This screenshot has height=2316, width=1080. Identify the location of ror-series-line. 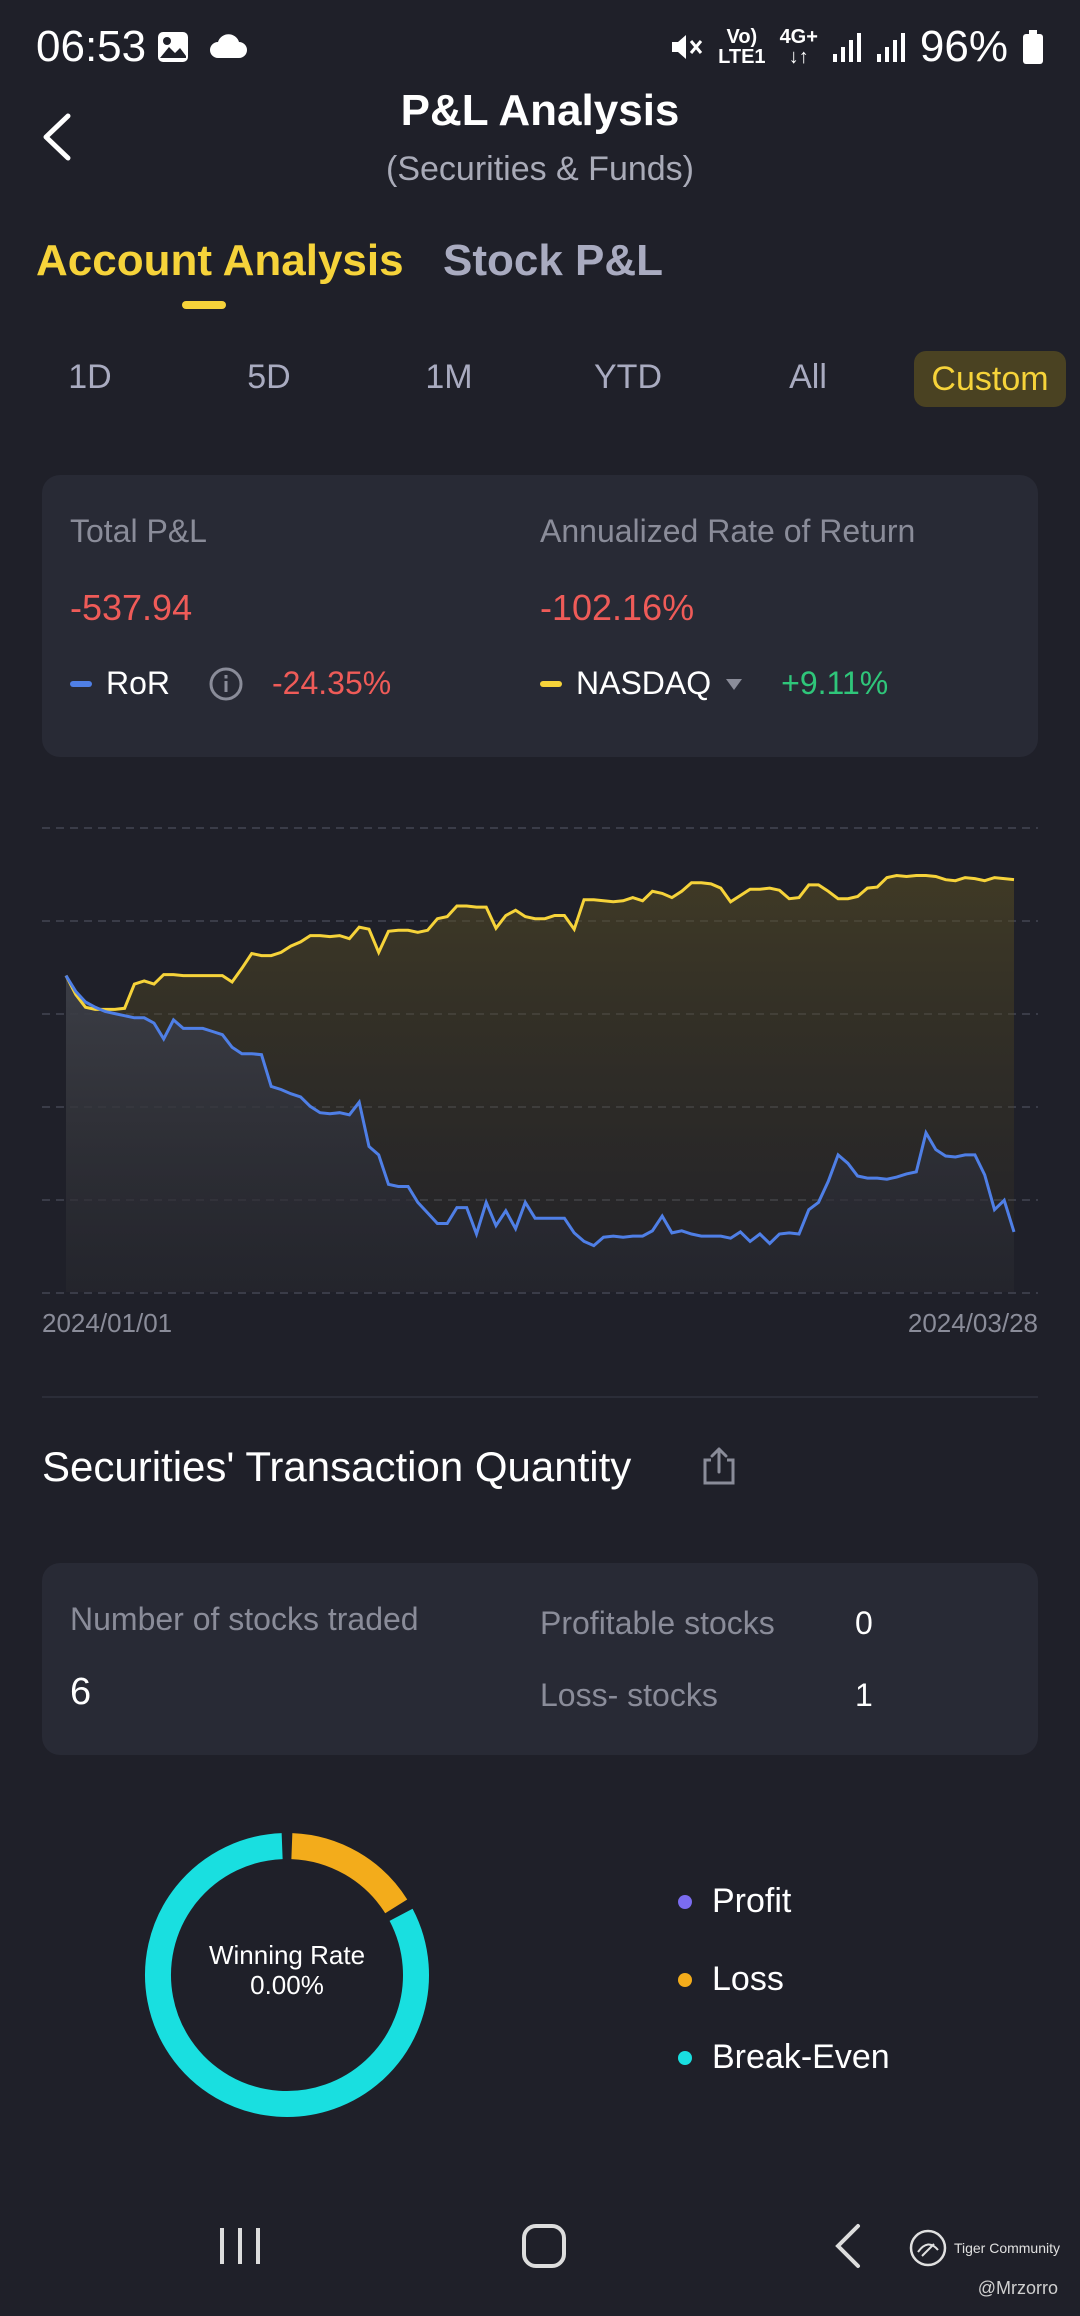
(540, 1111).